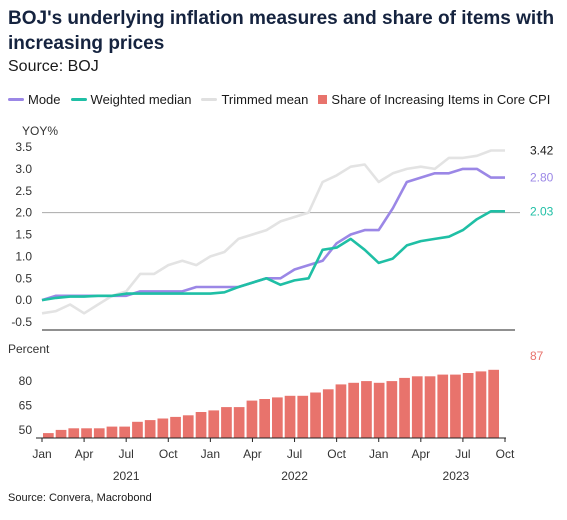 The image size is (567, 520). Describe the element at coordinates (273, 256) in the screenshot. I see `series-line-weighted-median` at that location.